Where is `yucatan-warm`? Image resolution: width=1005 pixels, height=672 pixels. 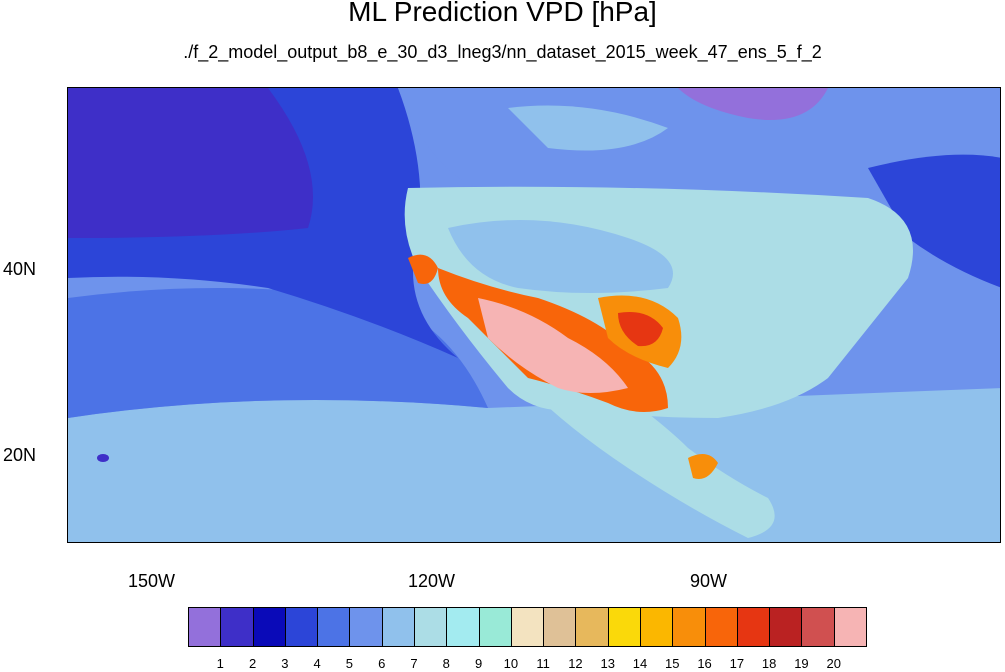 yucatan-warm is located at coordinates (703, 466).